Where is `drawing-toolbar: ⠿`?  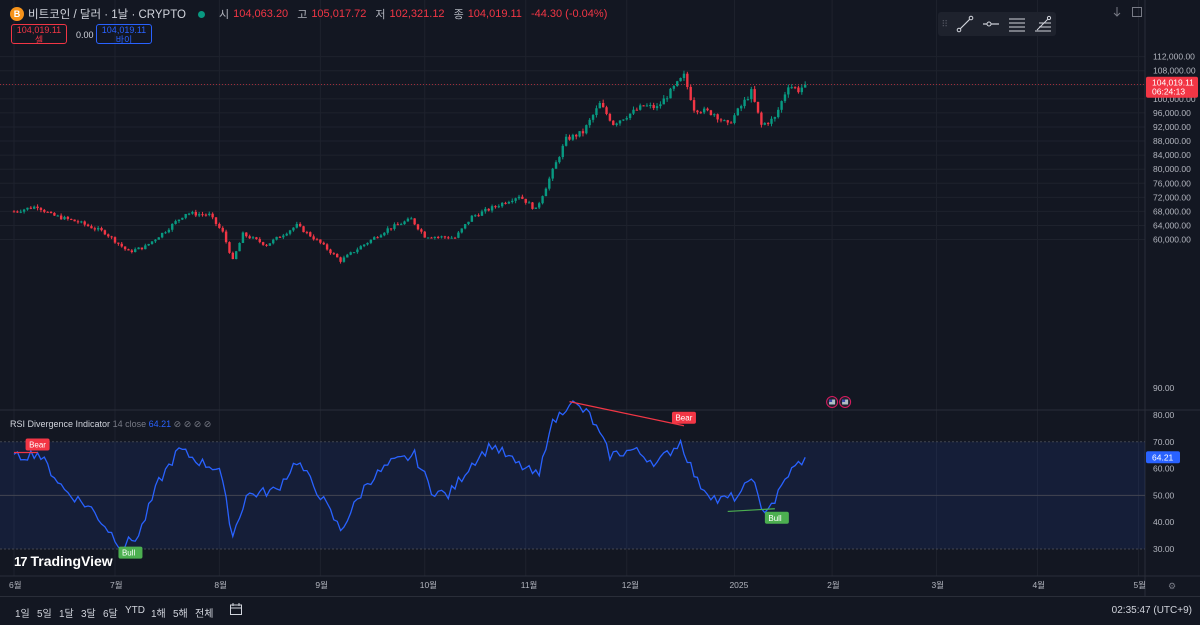 drawing-toolbar: ⠿ is located at coordinates (997, 24).